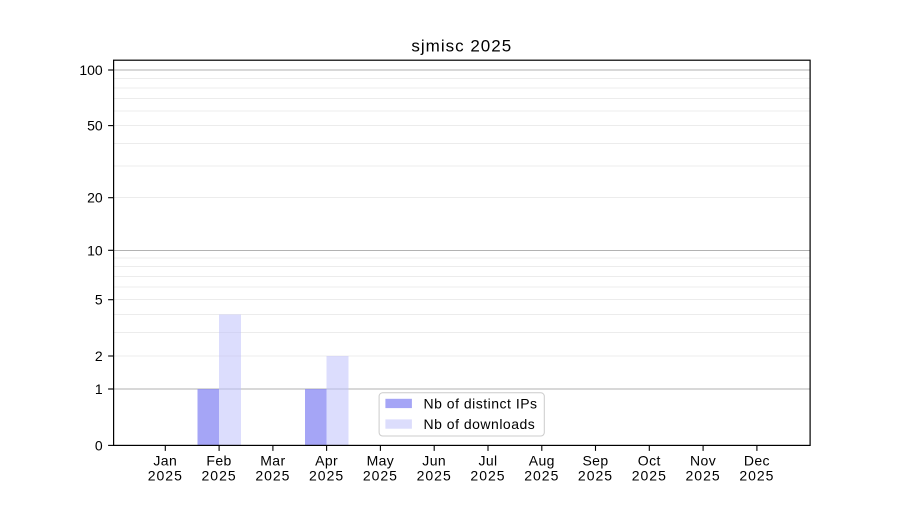 The image size is (900, 505). I want to click on svg-text: 0, so click(99, 445).